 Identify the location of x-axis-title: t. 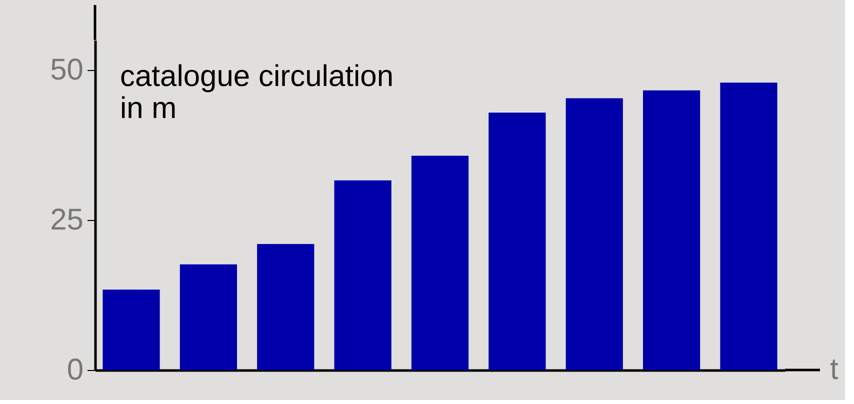
(834, 369).